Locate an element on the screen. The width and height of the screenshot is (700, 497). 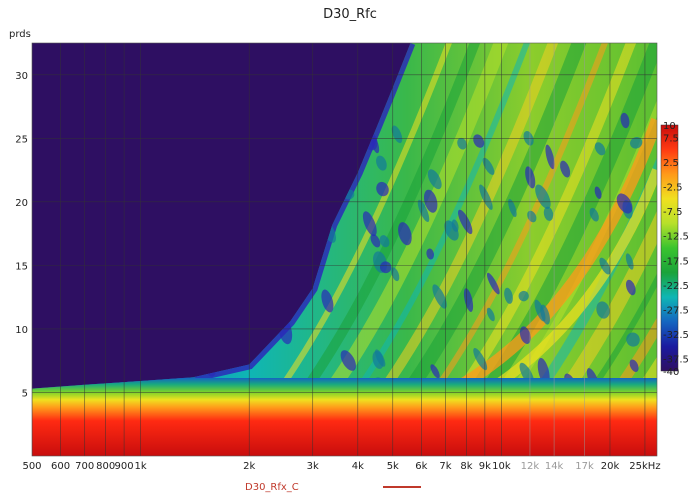
x-tick-label: 12k is located at coordinates (530, 466).